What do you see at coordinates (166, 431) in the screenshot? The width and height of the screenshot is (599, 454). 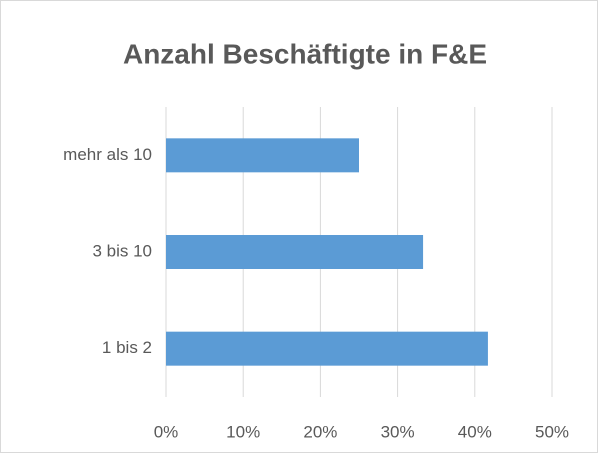 I see `x-tick-label: 0%` at bounding box center [166, 431].